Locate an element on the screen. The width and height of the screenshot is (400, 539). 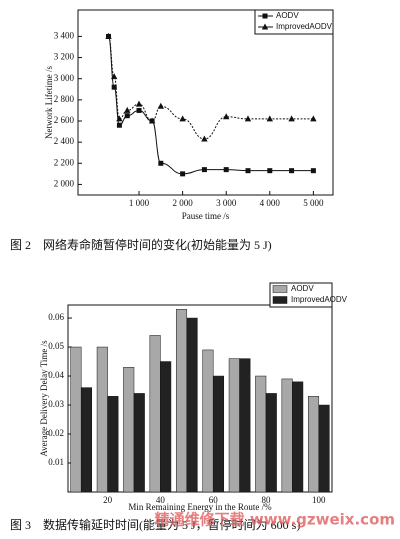
y-axis-label: Average Delivery Delay Time /s is located at coordinates (44, 398).